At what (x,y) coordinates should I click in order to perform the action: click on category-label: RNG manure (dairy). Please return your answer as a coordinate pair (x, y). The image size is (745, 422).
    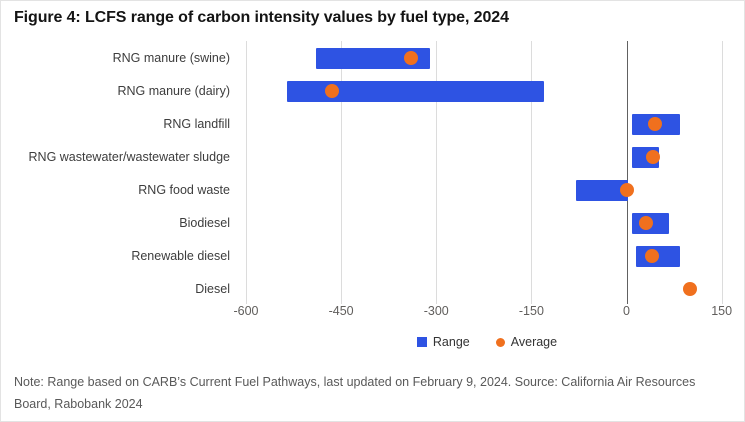
    Looking at the image, I should click on (173, 91).